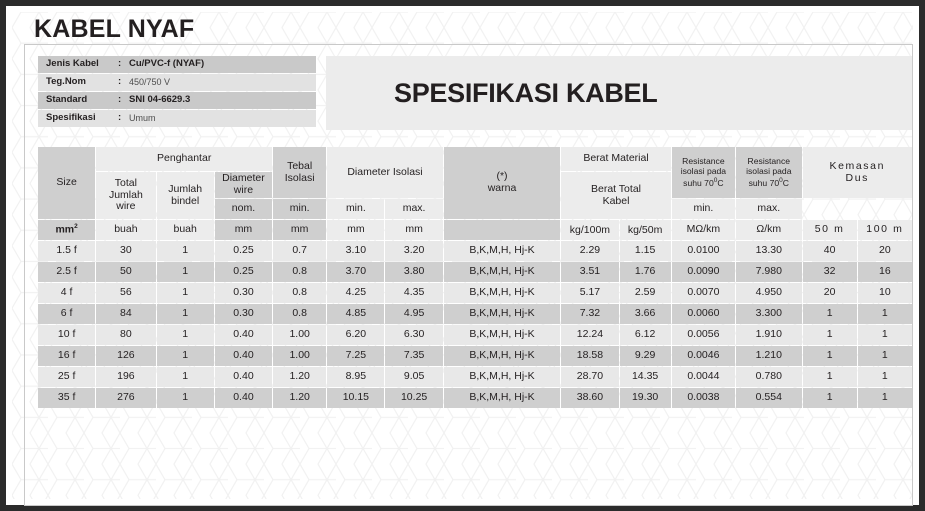 This screenshot has width=925, height=511. Describe the element at coordinates (590, 230) in the screenshot. I see `unit-berat-100m: kg/100m` at that location.